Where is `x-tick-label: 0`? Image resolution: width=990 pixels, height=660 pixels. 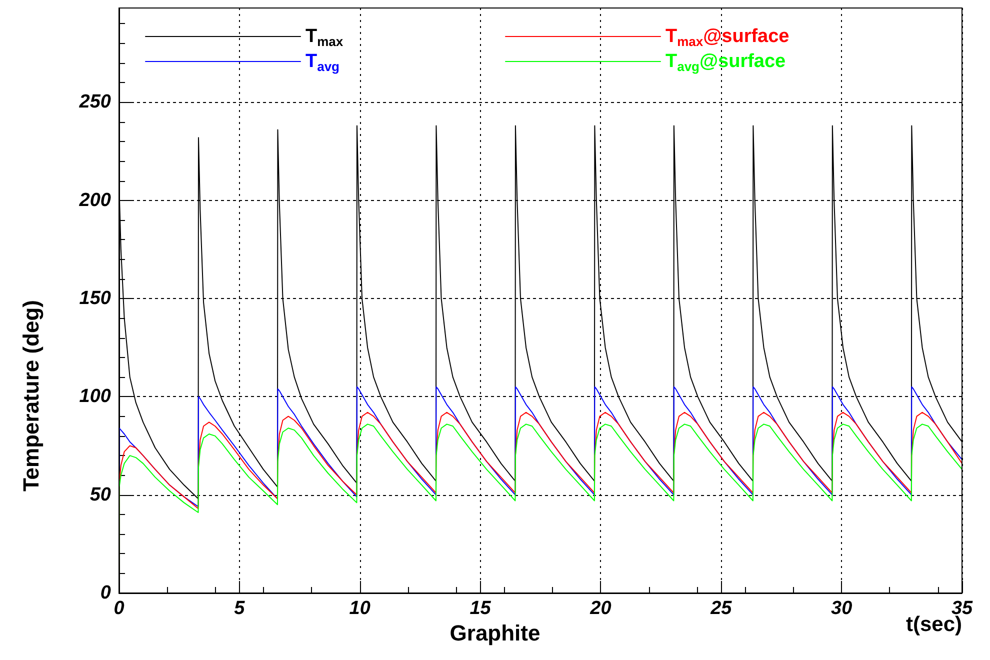 x-tick-label: 0 is located at coordinates (119, 608).